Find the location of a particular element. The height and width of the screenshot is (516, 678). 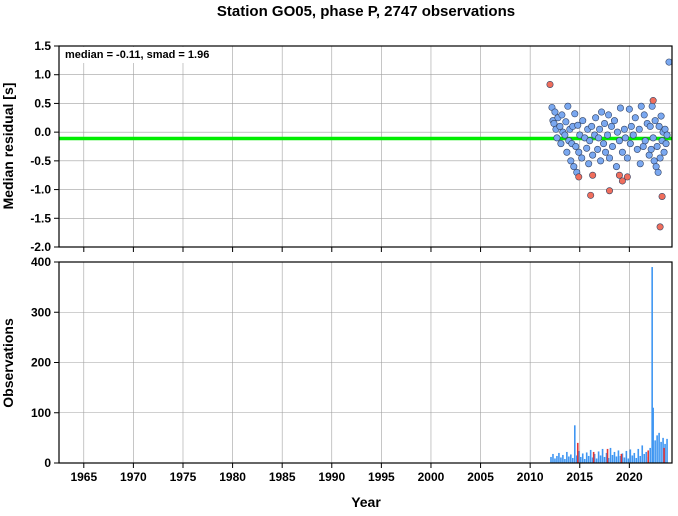

annotation-box is located at coordinates (144, 55).